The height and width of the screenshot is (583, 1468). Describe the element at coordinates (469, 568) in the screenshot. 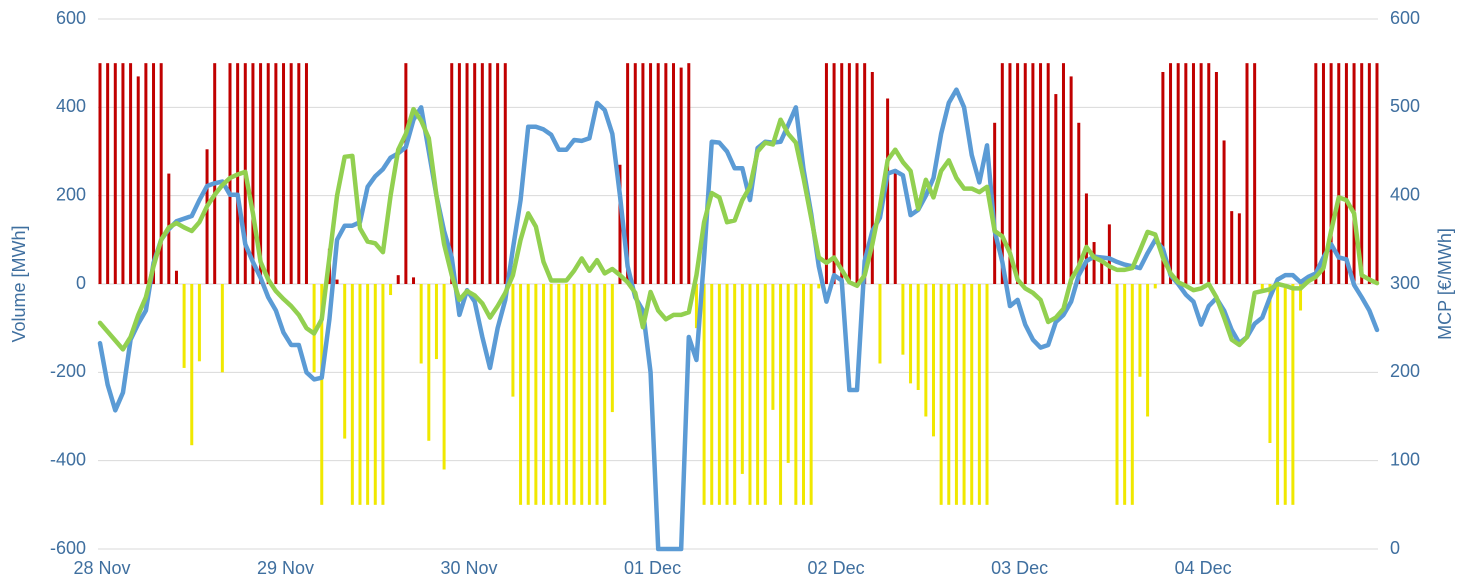

I see `x-tick-label: 30 Nov` at that location.